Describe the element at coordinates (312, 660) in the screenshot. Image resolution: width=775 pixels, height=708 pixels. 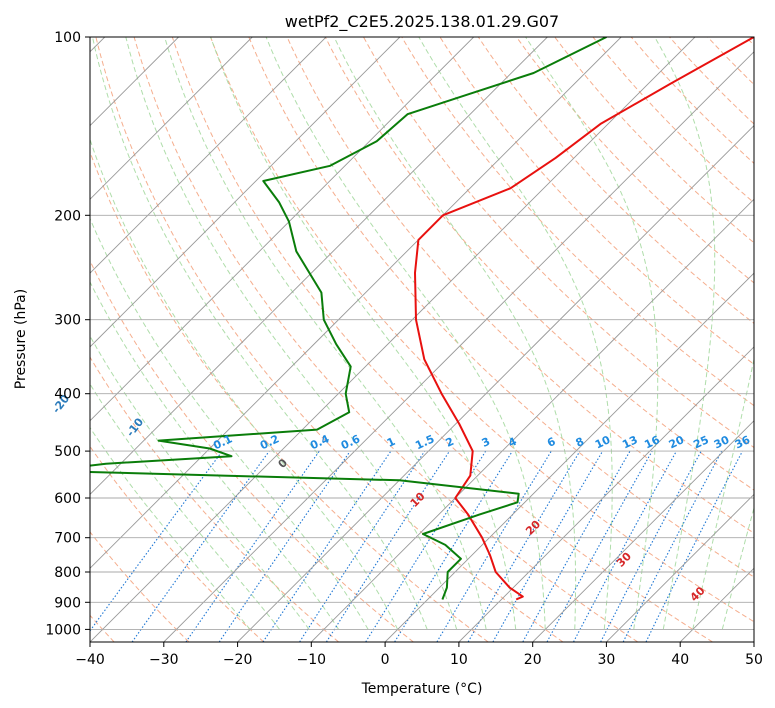
I see `x-tick-label: −10` at that location.